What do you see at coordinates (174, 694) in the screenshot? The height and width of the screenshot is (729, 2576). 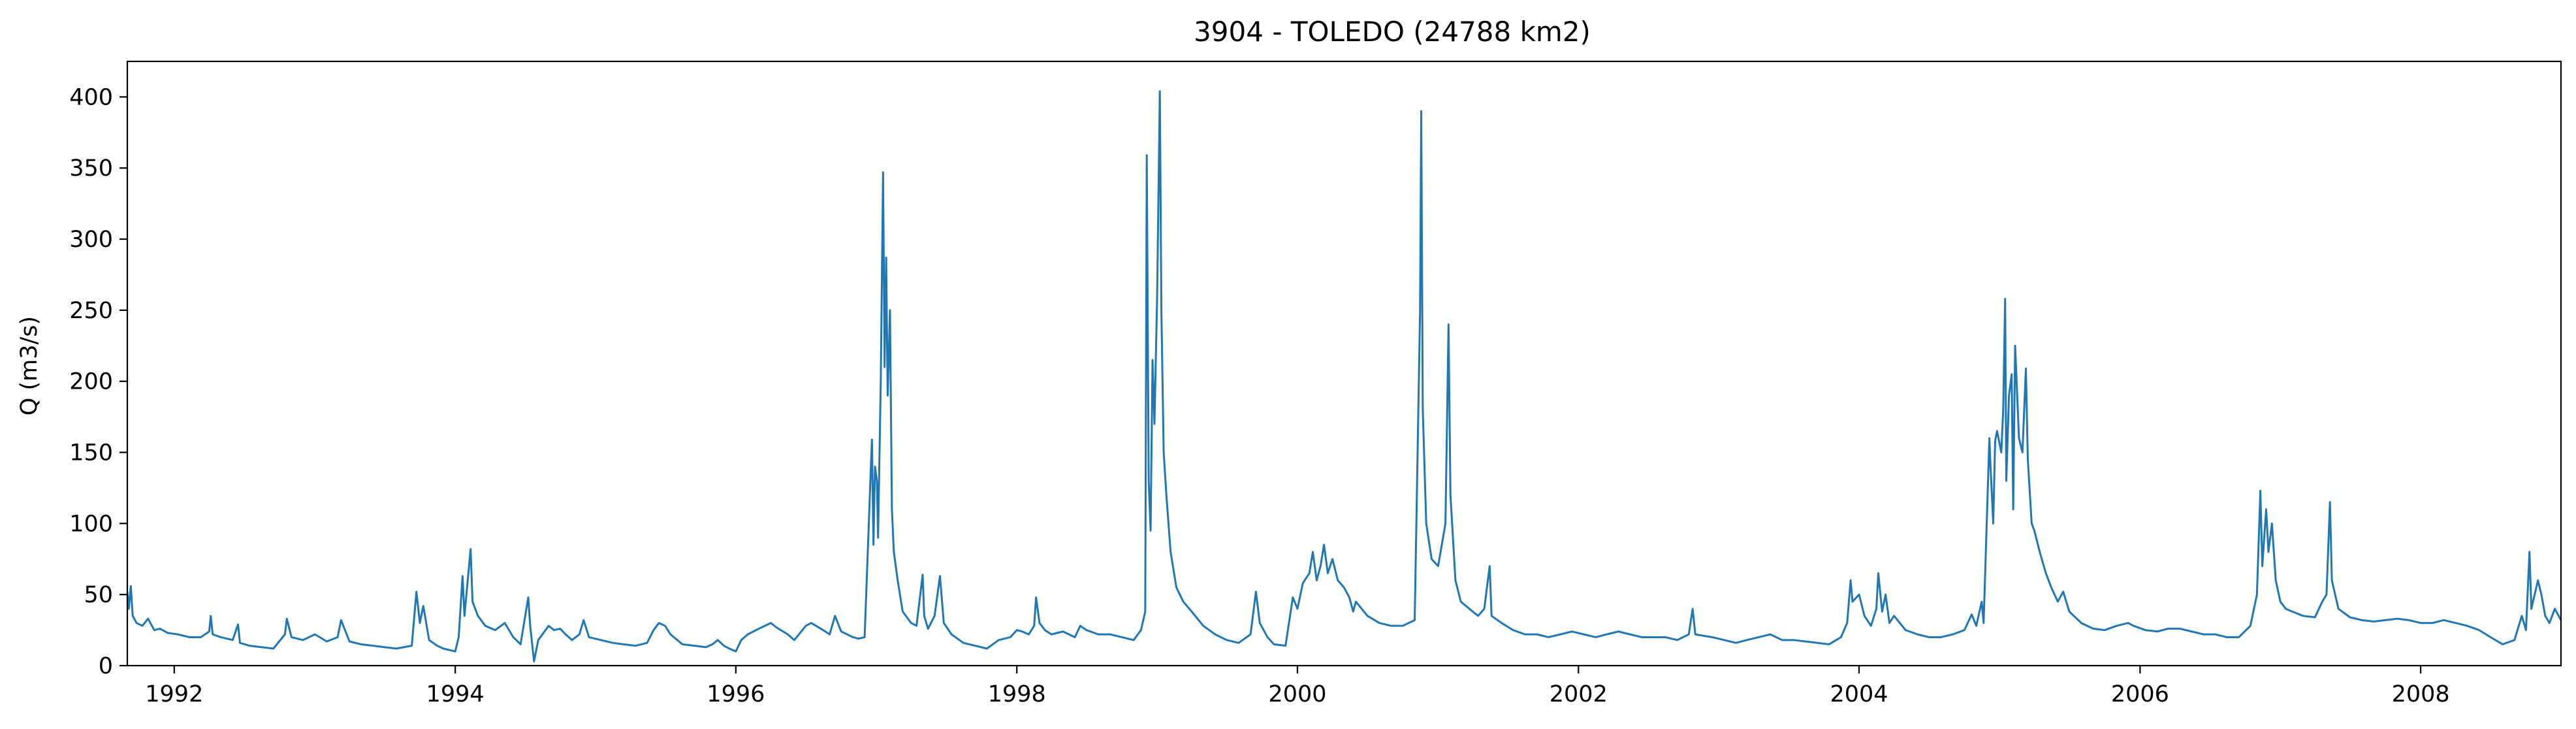 I see `x-tick-label: 1992` at bounding box center [174, 694].